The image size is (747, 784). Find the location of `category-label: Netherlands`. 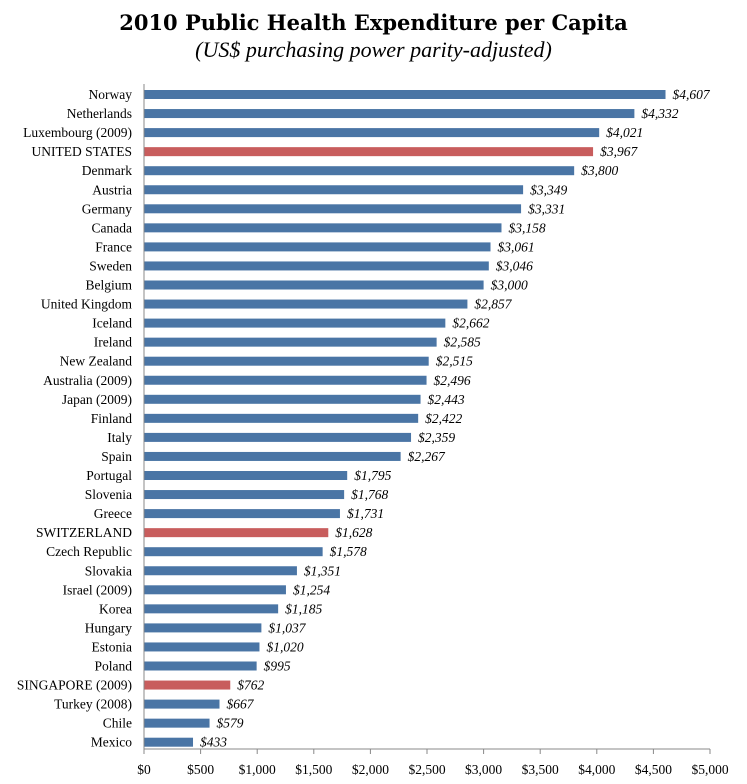

category-label: Netherlands is located at coordinates (99, 113).